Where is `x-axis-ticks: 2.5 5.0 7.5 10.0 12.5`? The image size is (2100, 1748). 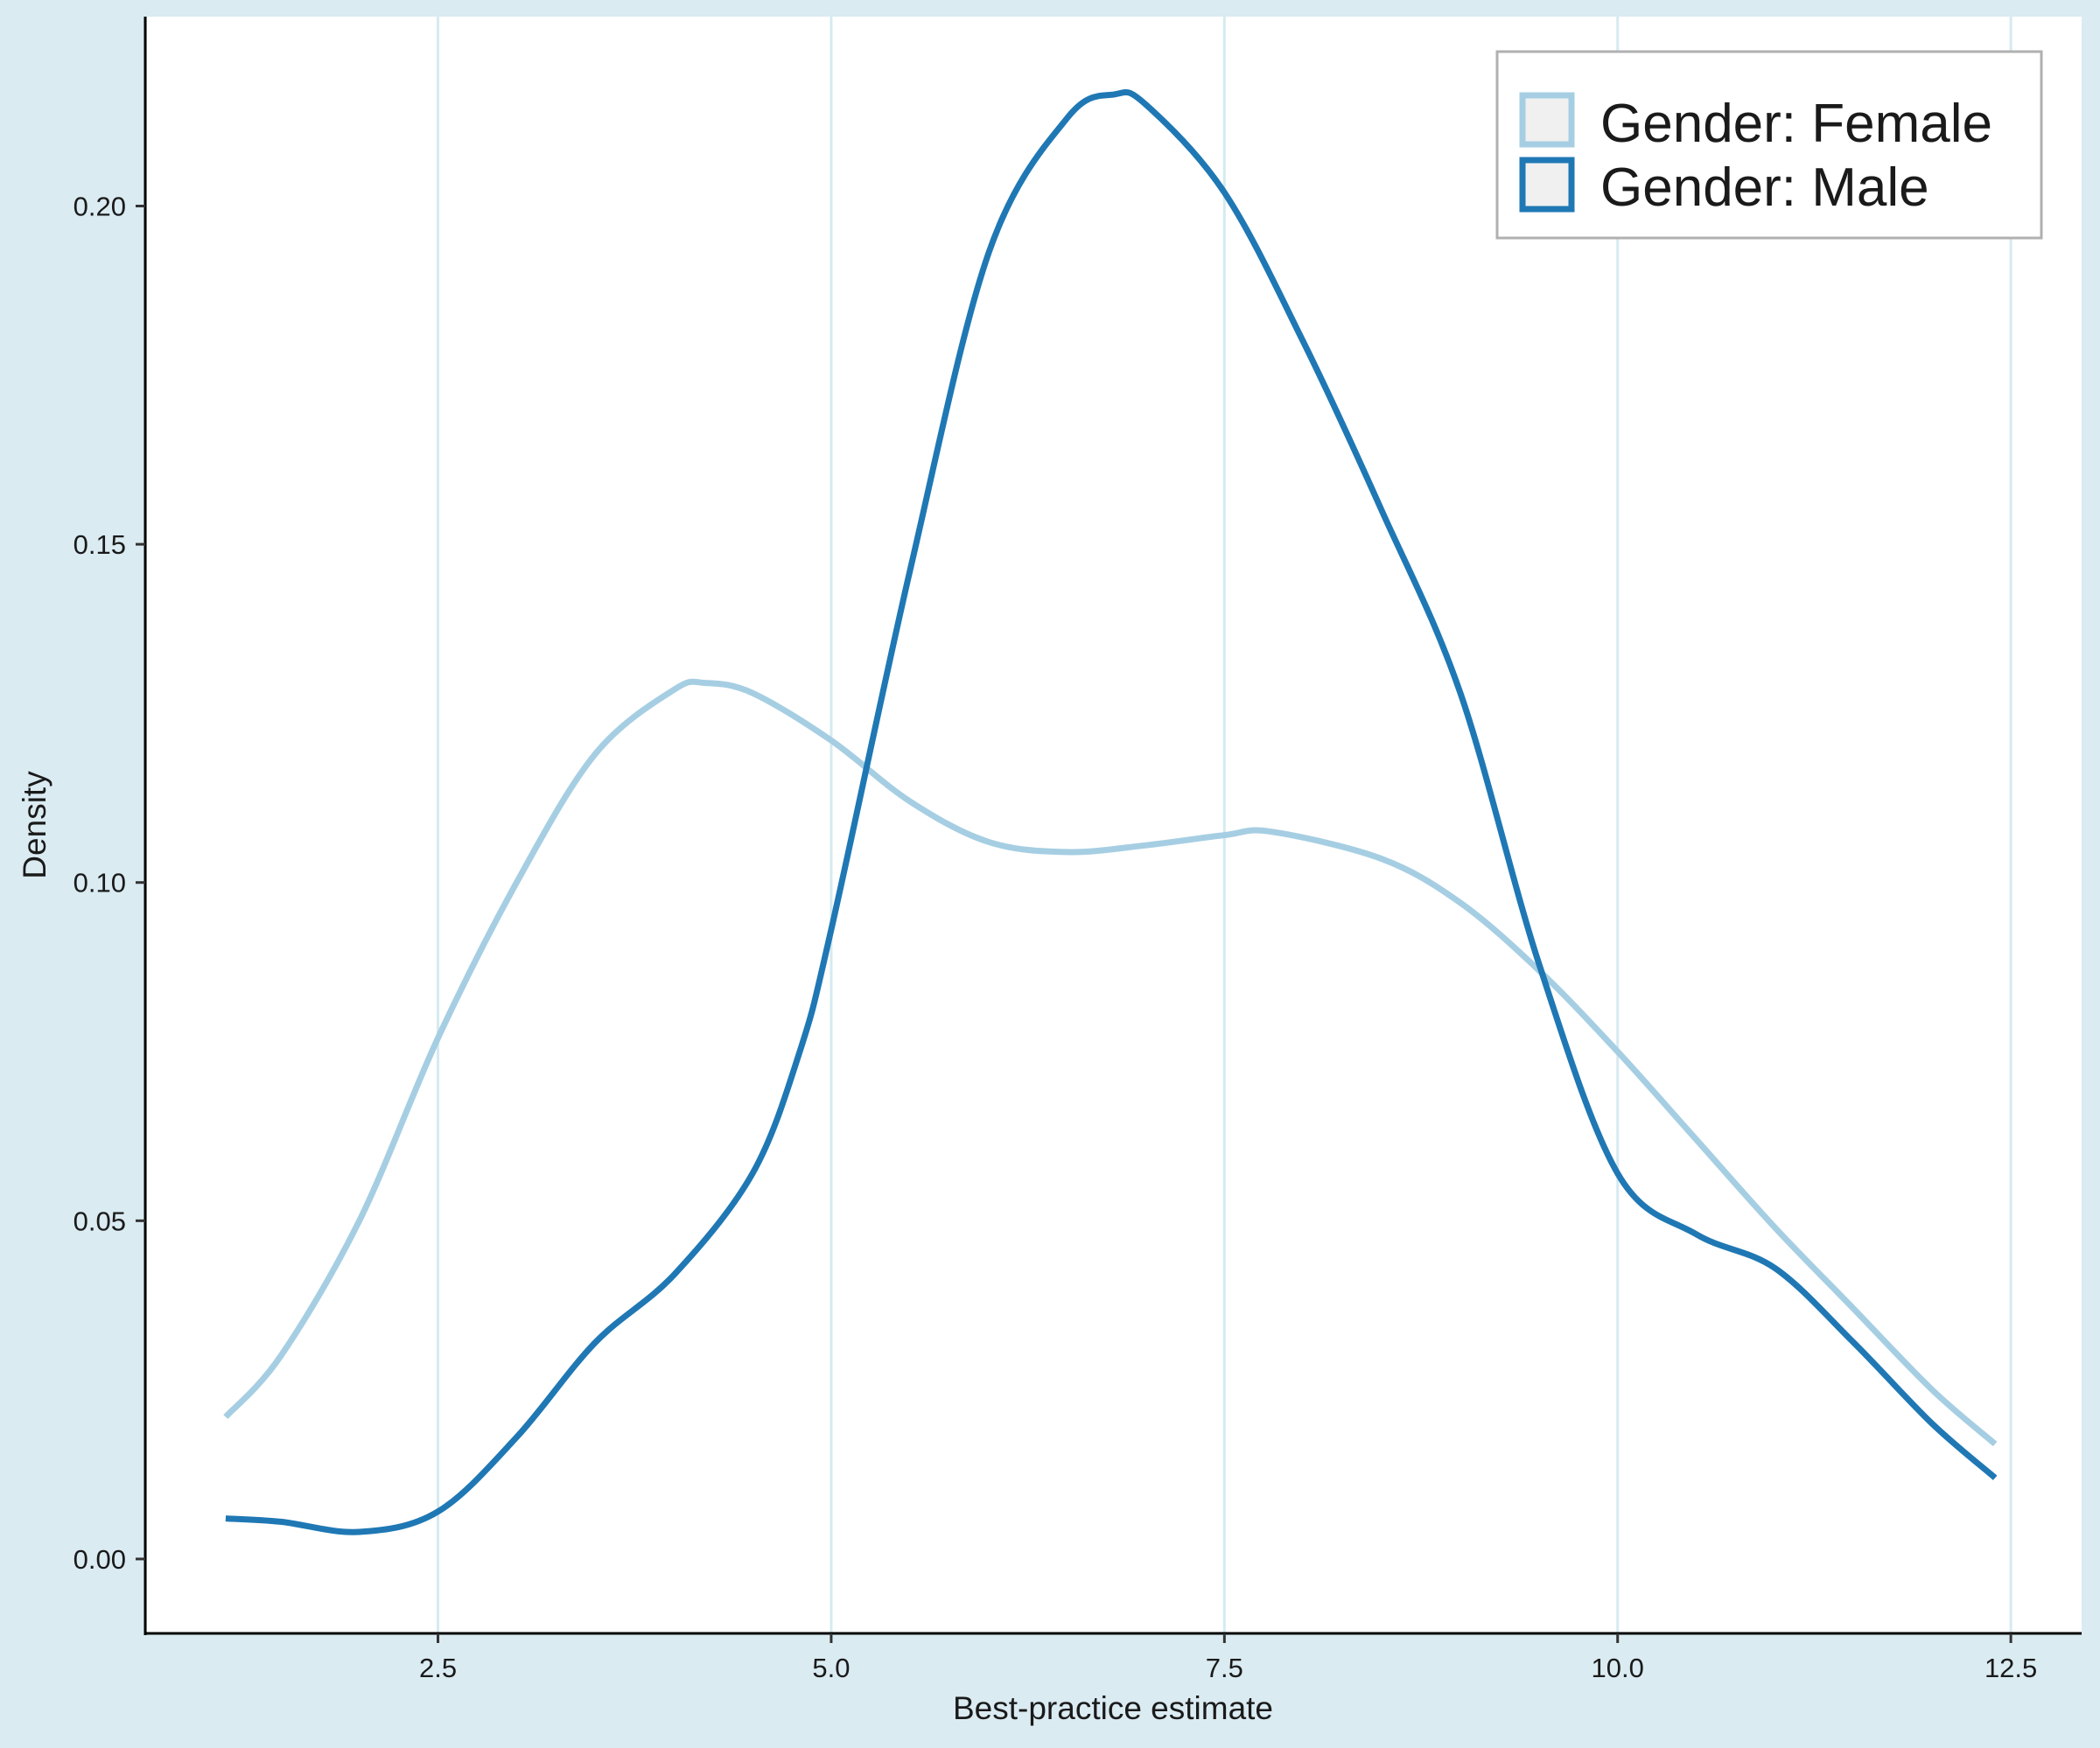 x-axis-ticks: 2.5 5.0 7.5 10.0 12.5 is located at coordinates (1228, 1658).